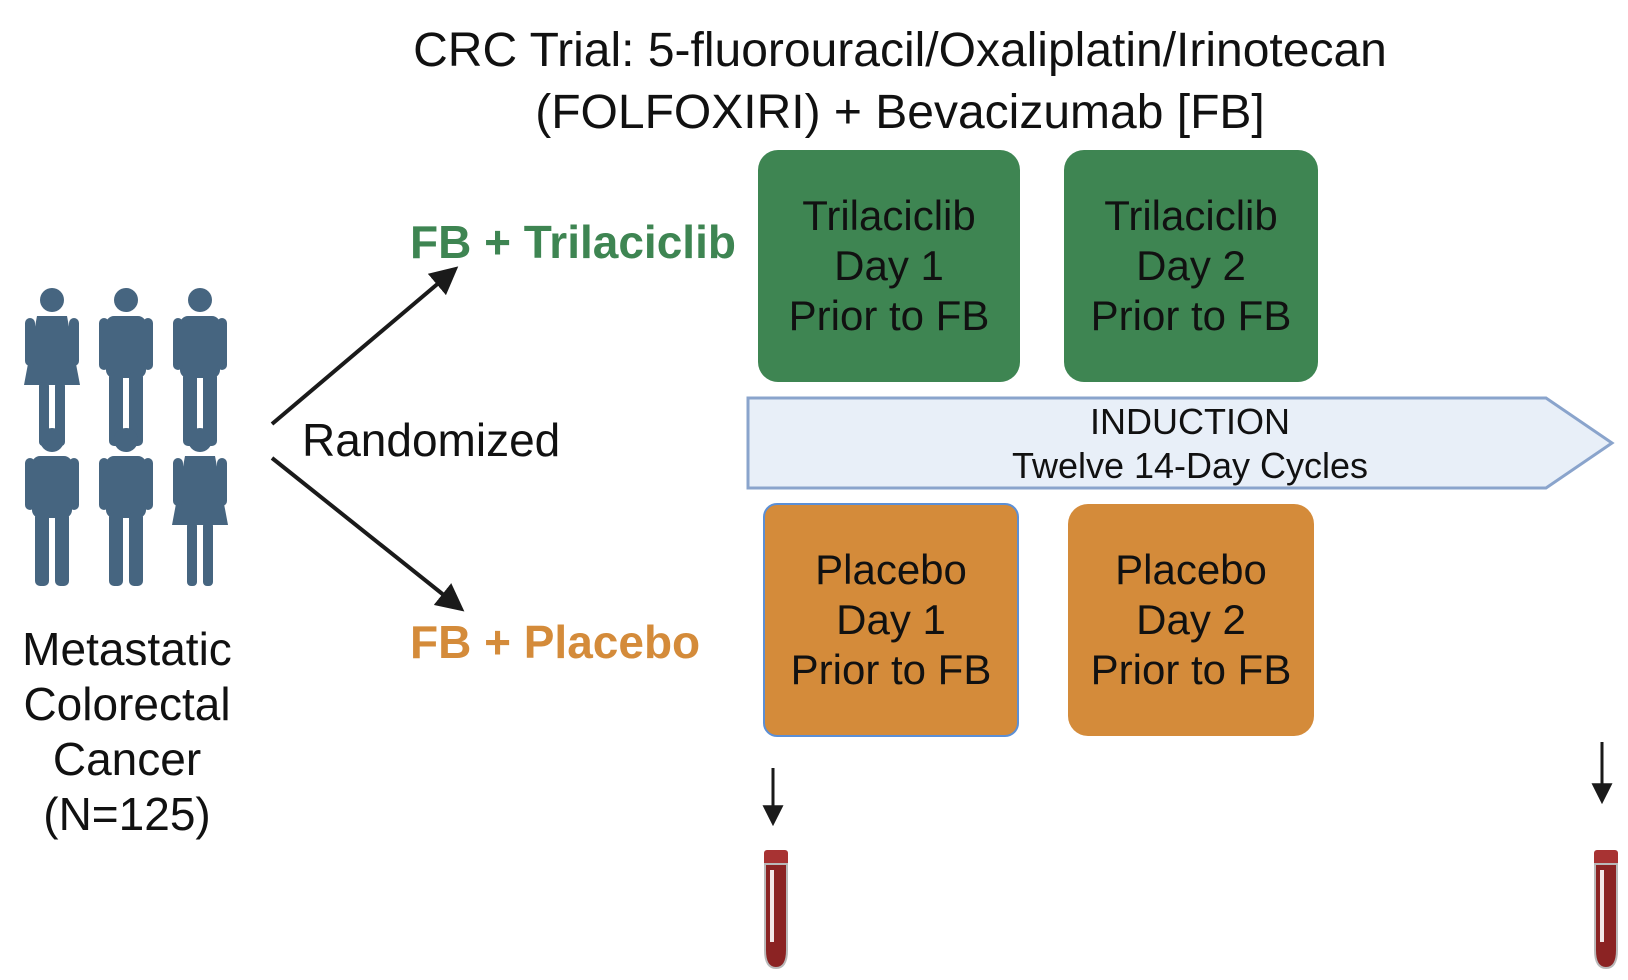 The height and width of the screenshot is (980, 1628). I want to click on arrow-to-trilaciclib, so click(364, 346).